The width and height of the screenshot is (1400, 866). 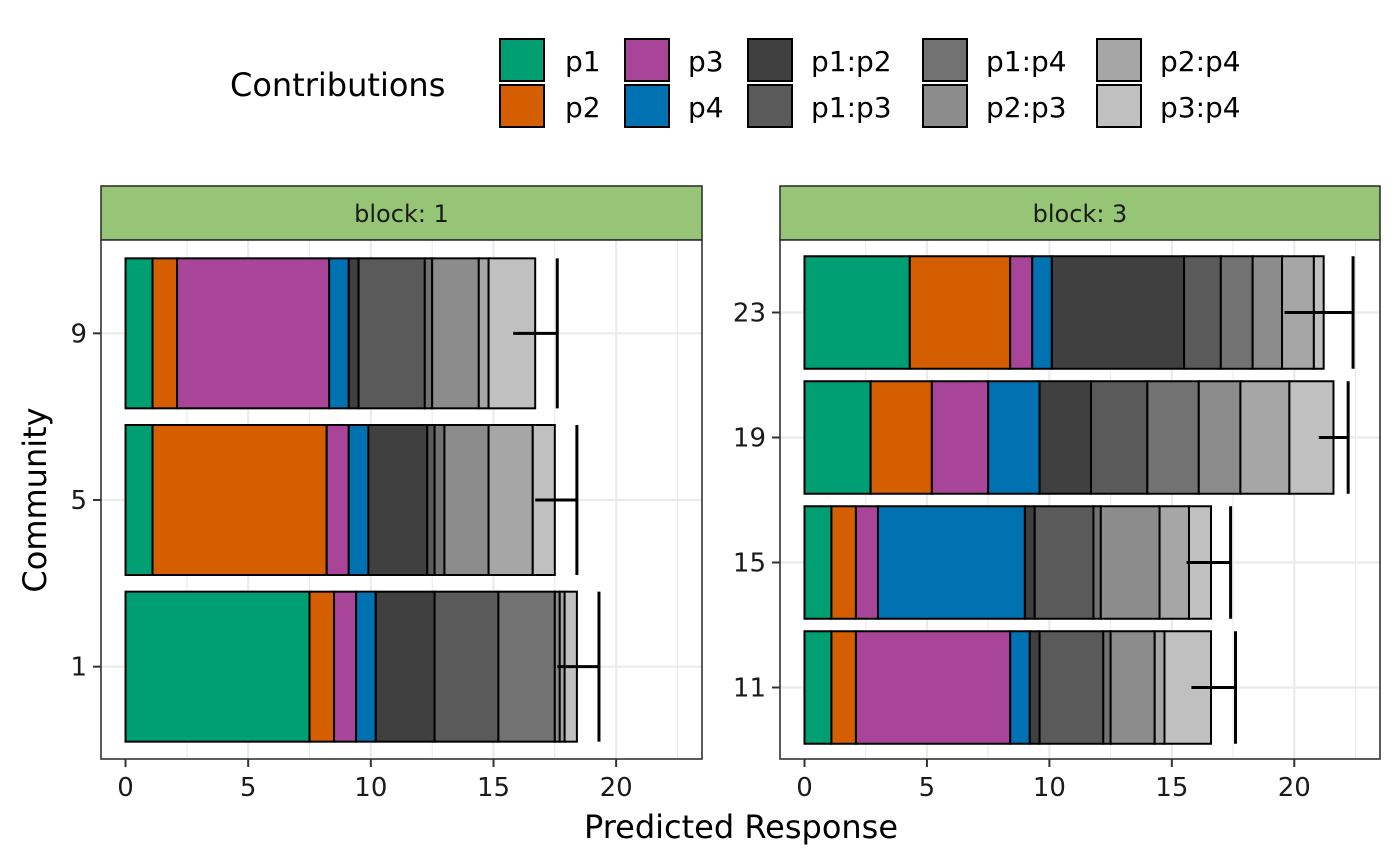 What do you see at coordinates (945, 106) in the screenshot?
I see `legend-key-p2-p3` at bounding box center [945, 106].